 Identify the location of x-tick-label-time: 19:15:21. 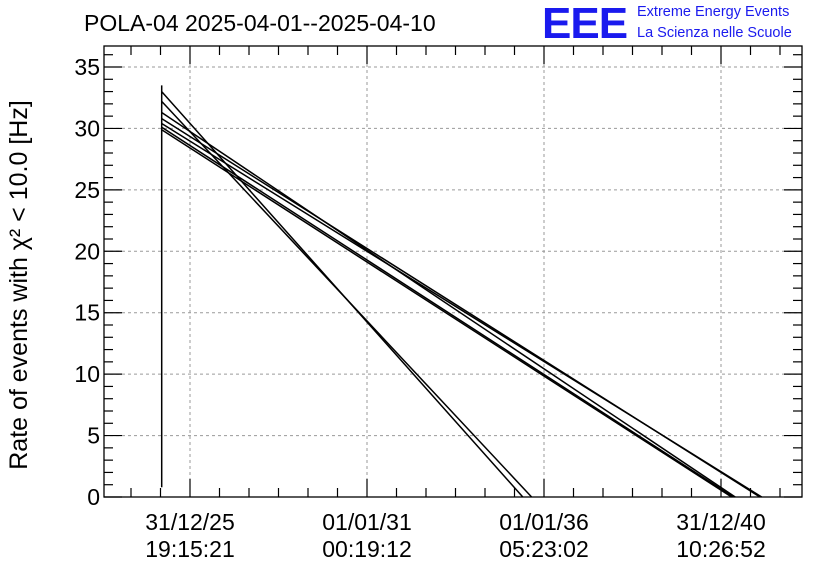
(190, 549).